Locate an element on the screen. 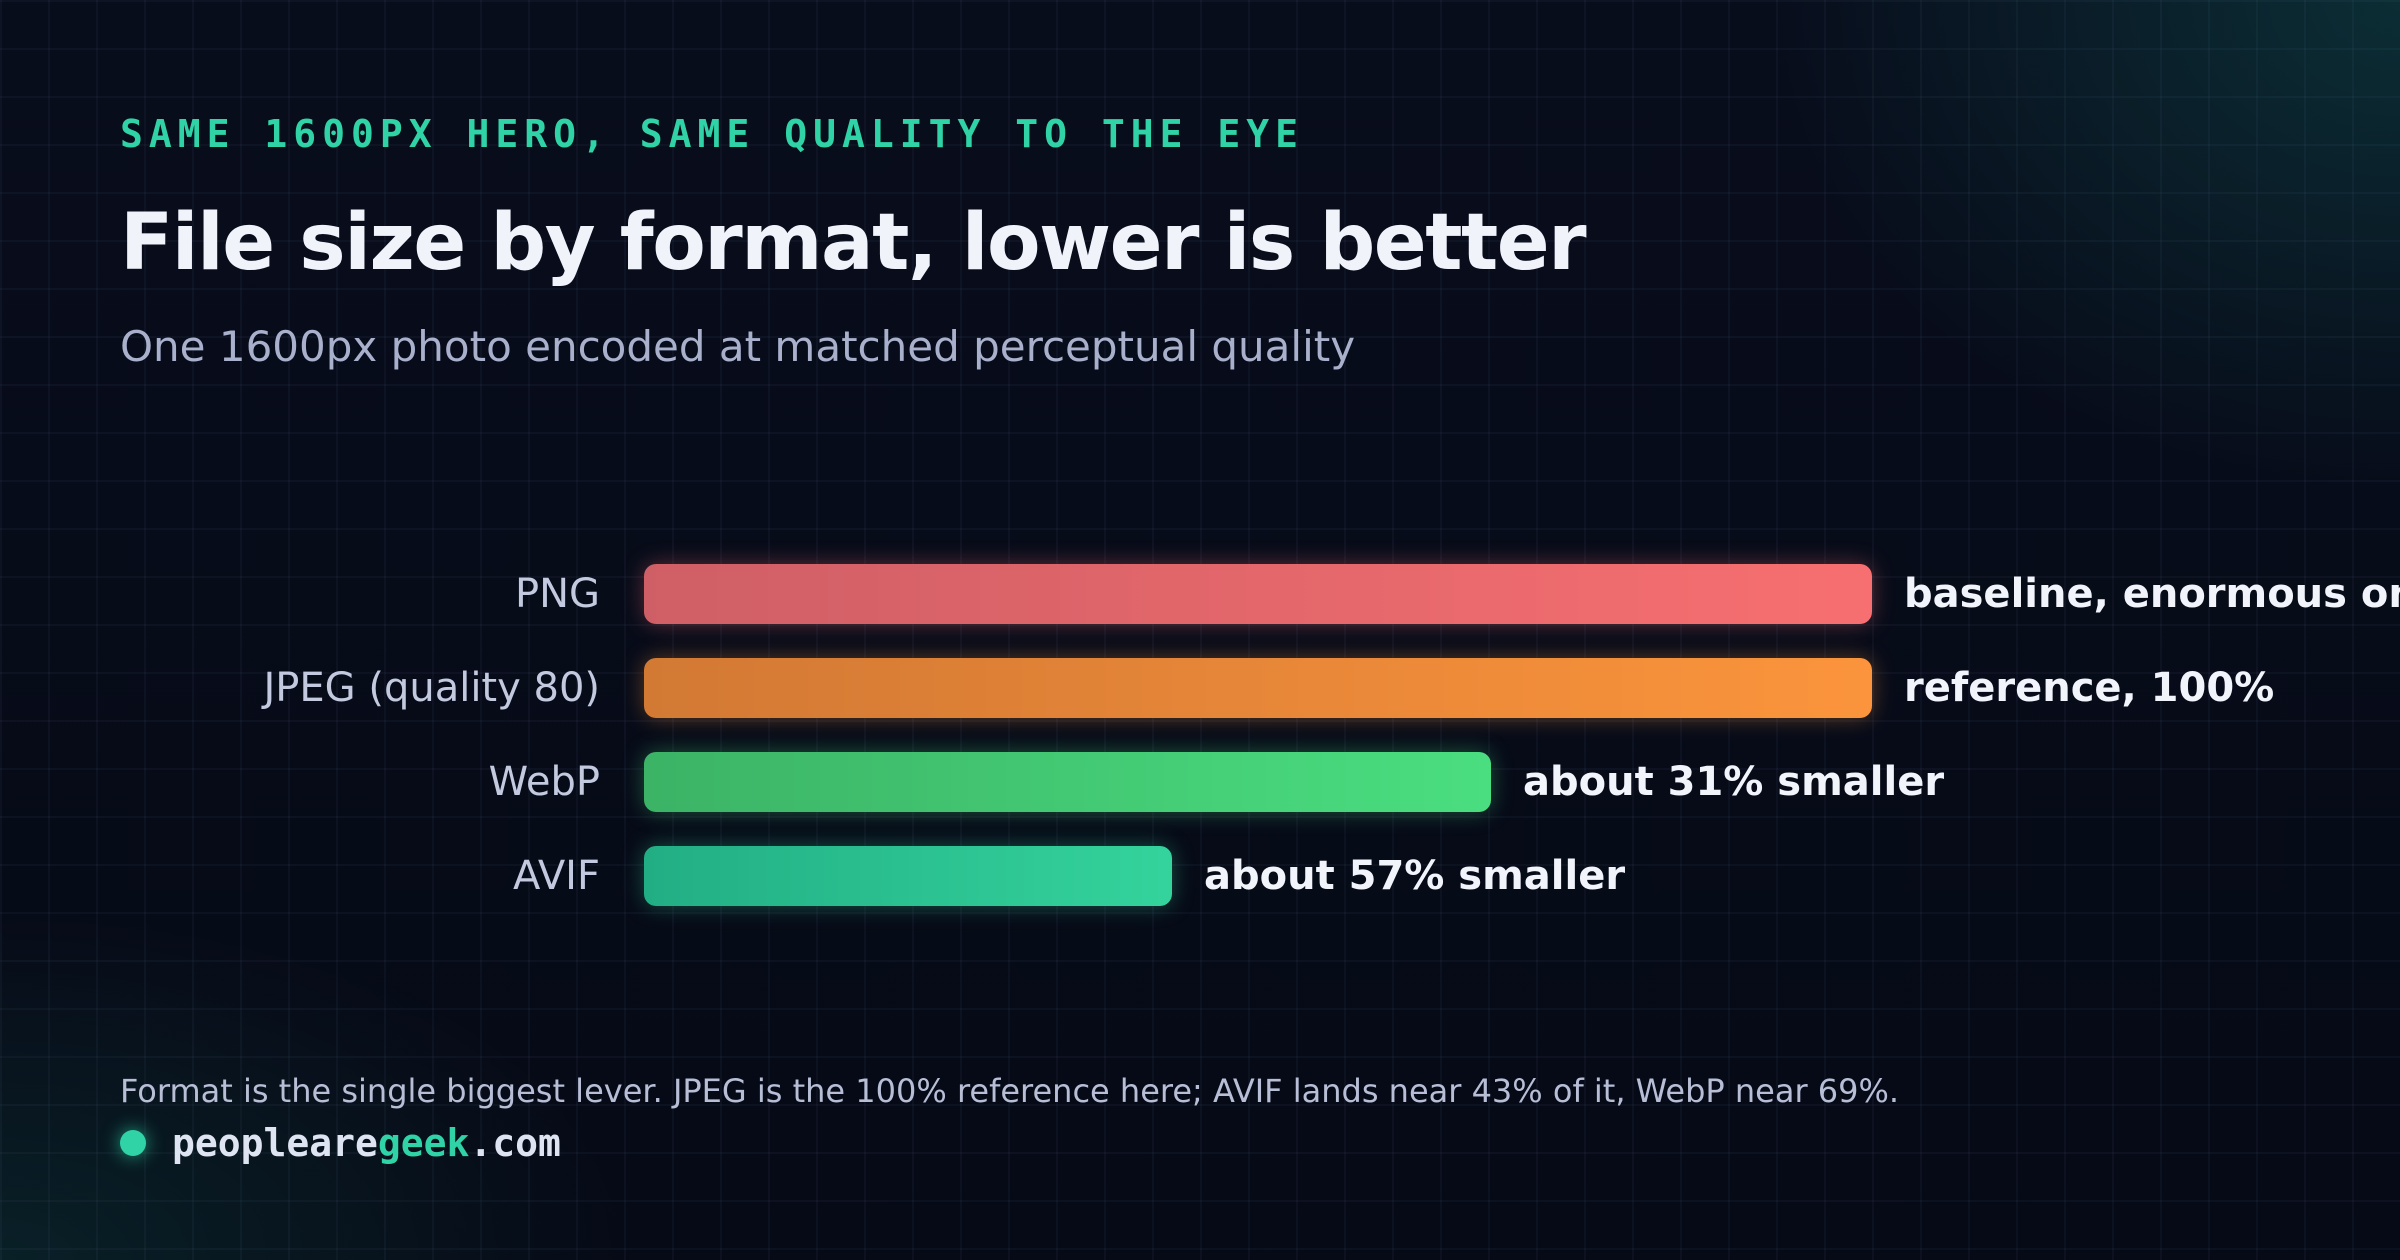  brand-dot-icon is located at coordinates (133, 1143).